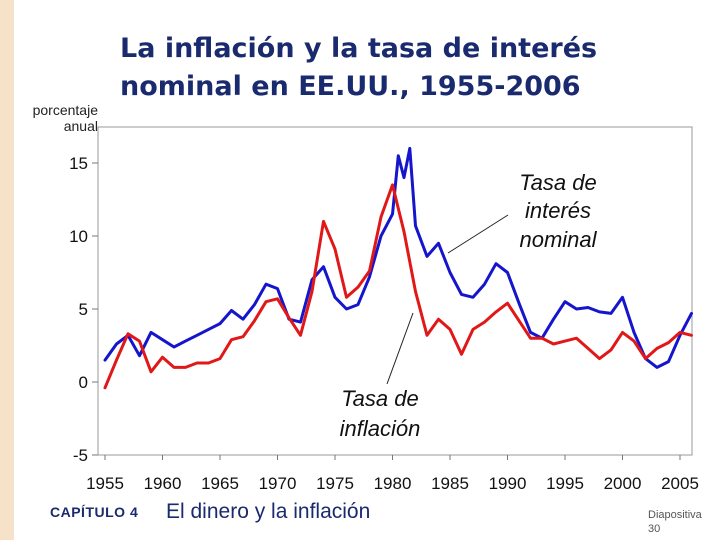 The image size is (720, 540). What do you see at coordinates (83, 382) in the screenshot?
I see `y-tick-label-3: 0` at bounding box center [83, 382].